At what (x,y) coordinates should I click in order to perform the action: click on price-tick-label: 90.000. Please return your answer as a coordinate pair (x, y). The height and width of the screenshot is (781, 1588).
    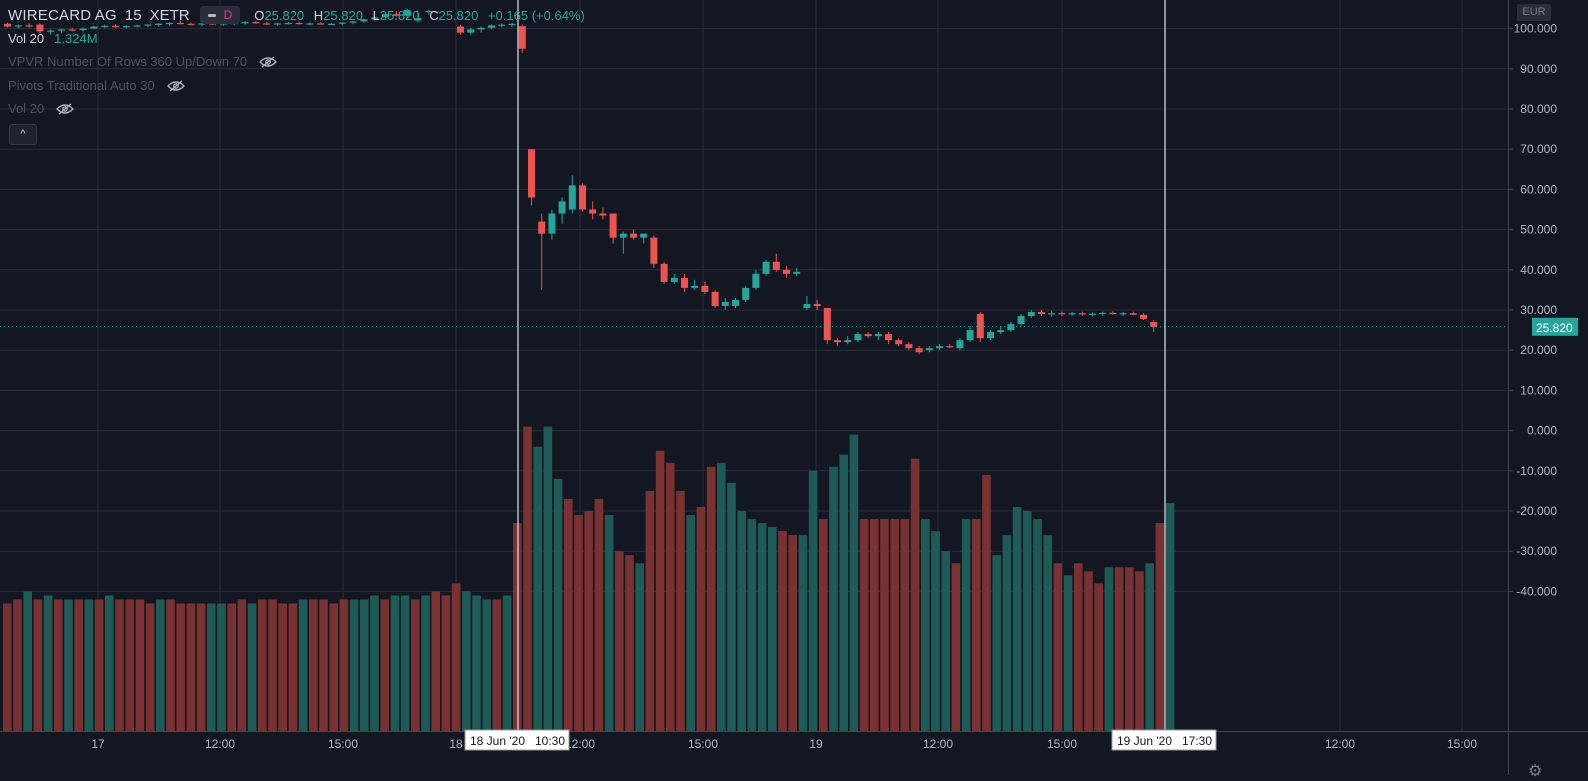
    Looking at the image, I should click on (1538, 69).